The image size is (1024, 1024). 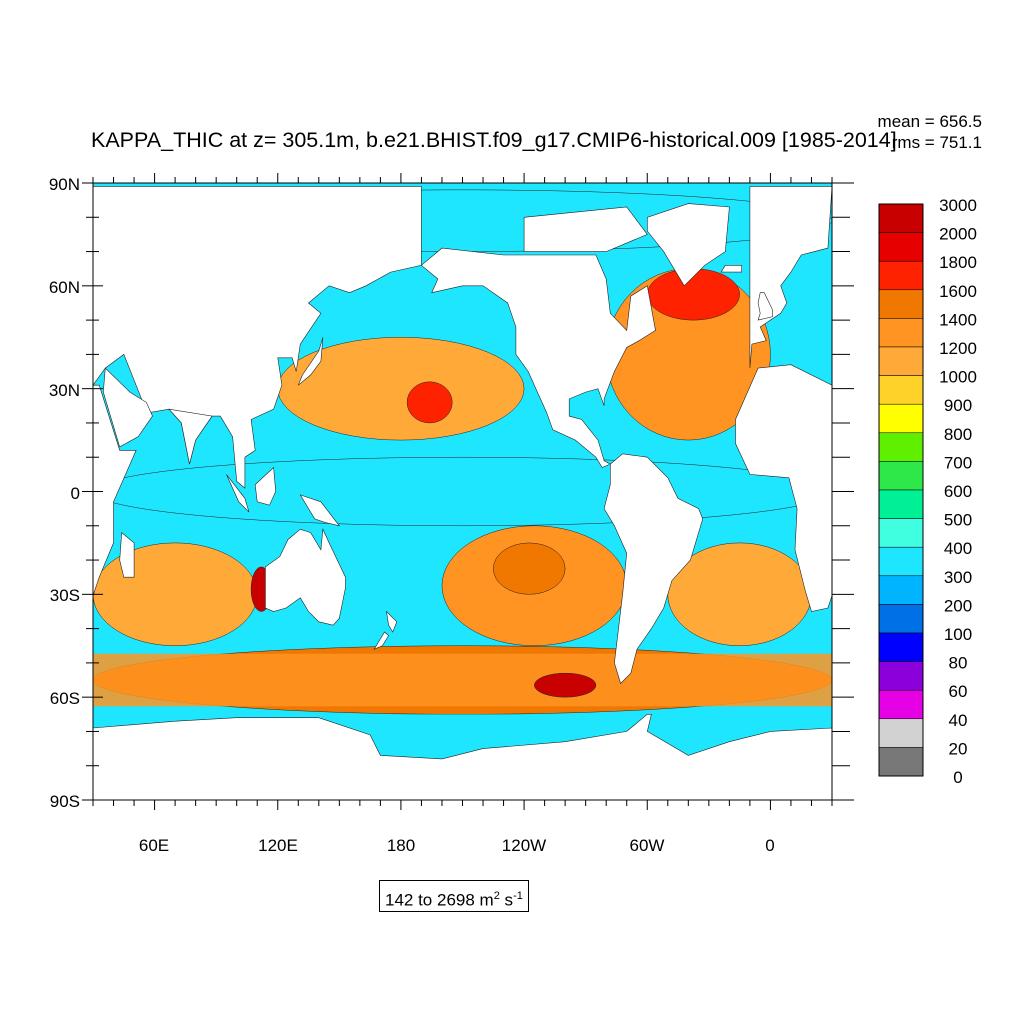 What do you see at coordinates (653, 569) in the screenshot?
I see `landmass-samerica` at bounding box center [653, 569].